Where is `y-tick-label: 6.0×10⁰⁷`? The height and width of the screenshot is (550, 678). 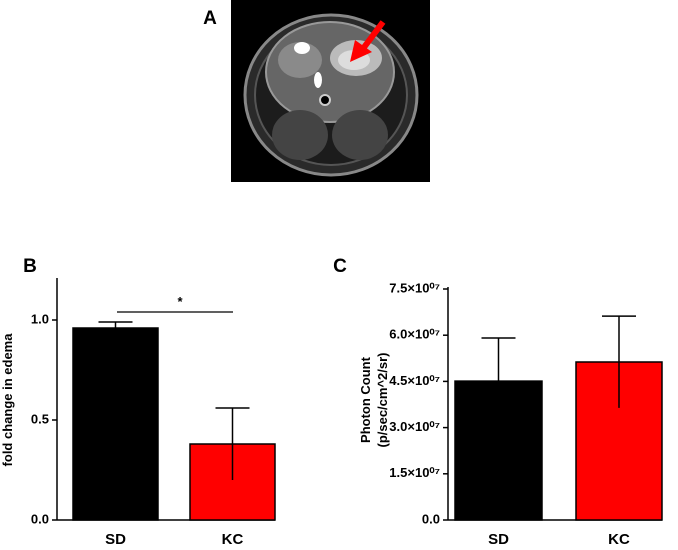
y-tick-label: 6.0×10⁰⁷ is located at coordinates (414, 334).